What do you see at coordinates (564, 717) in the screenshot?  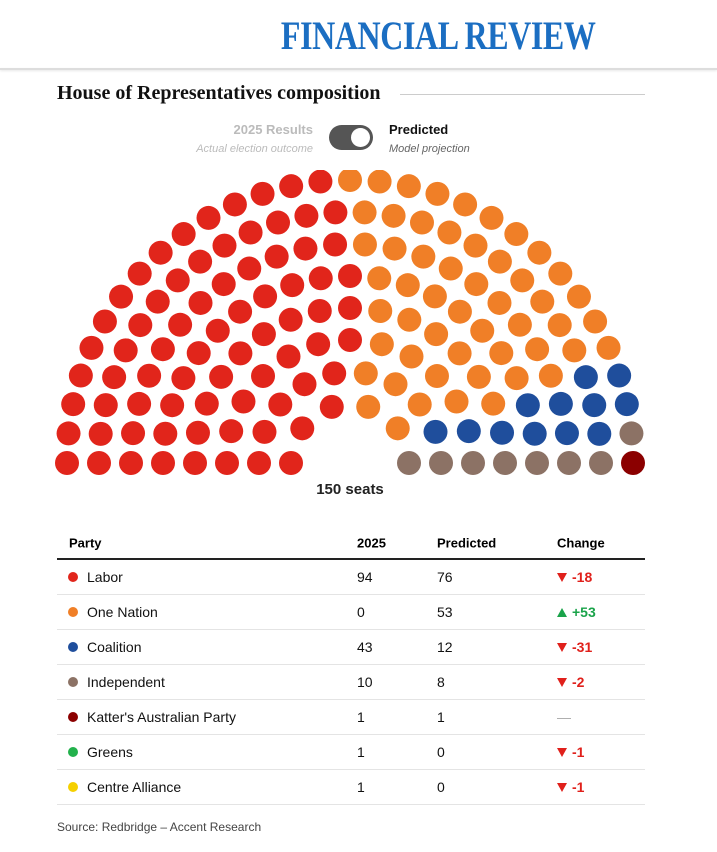 I see `change-value: —` at bounding box center [564, 717].